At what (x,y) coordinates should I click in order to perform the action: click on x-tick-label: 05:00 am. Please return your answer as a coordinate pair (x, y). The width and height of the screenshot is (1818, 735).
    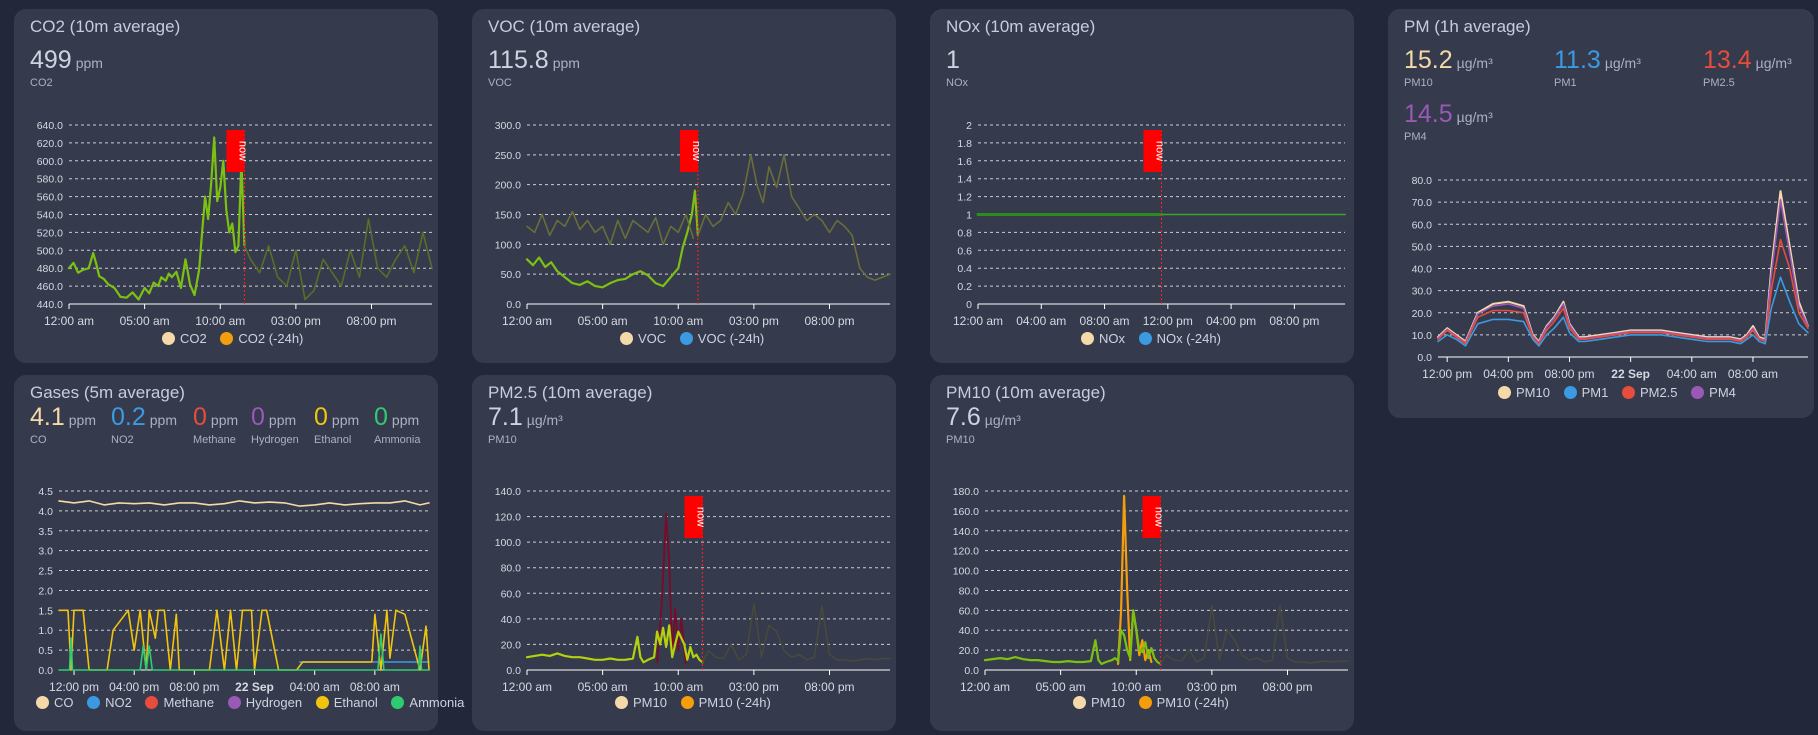
    Looking at the image, I should click on (1061, 687).